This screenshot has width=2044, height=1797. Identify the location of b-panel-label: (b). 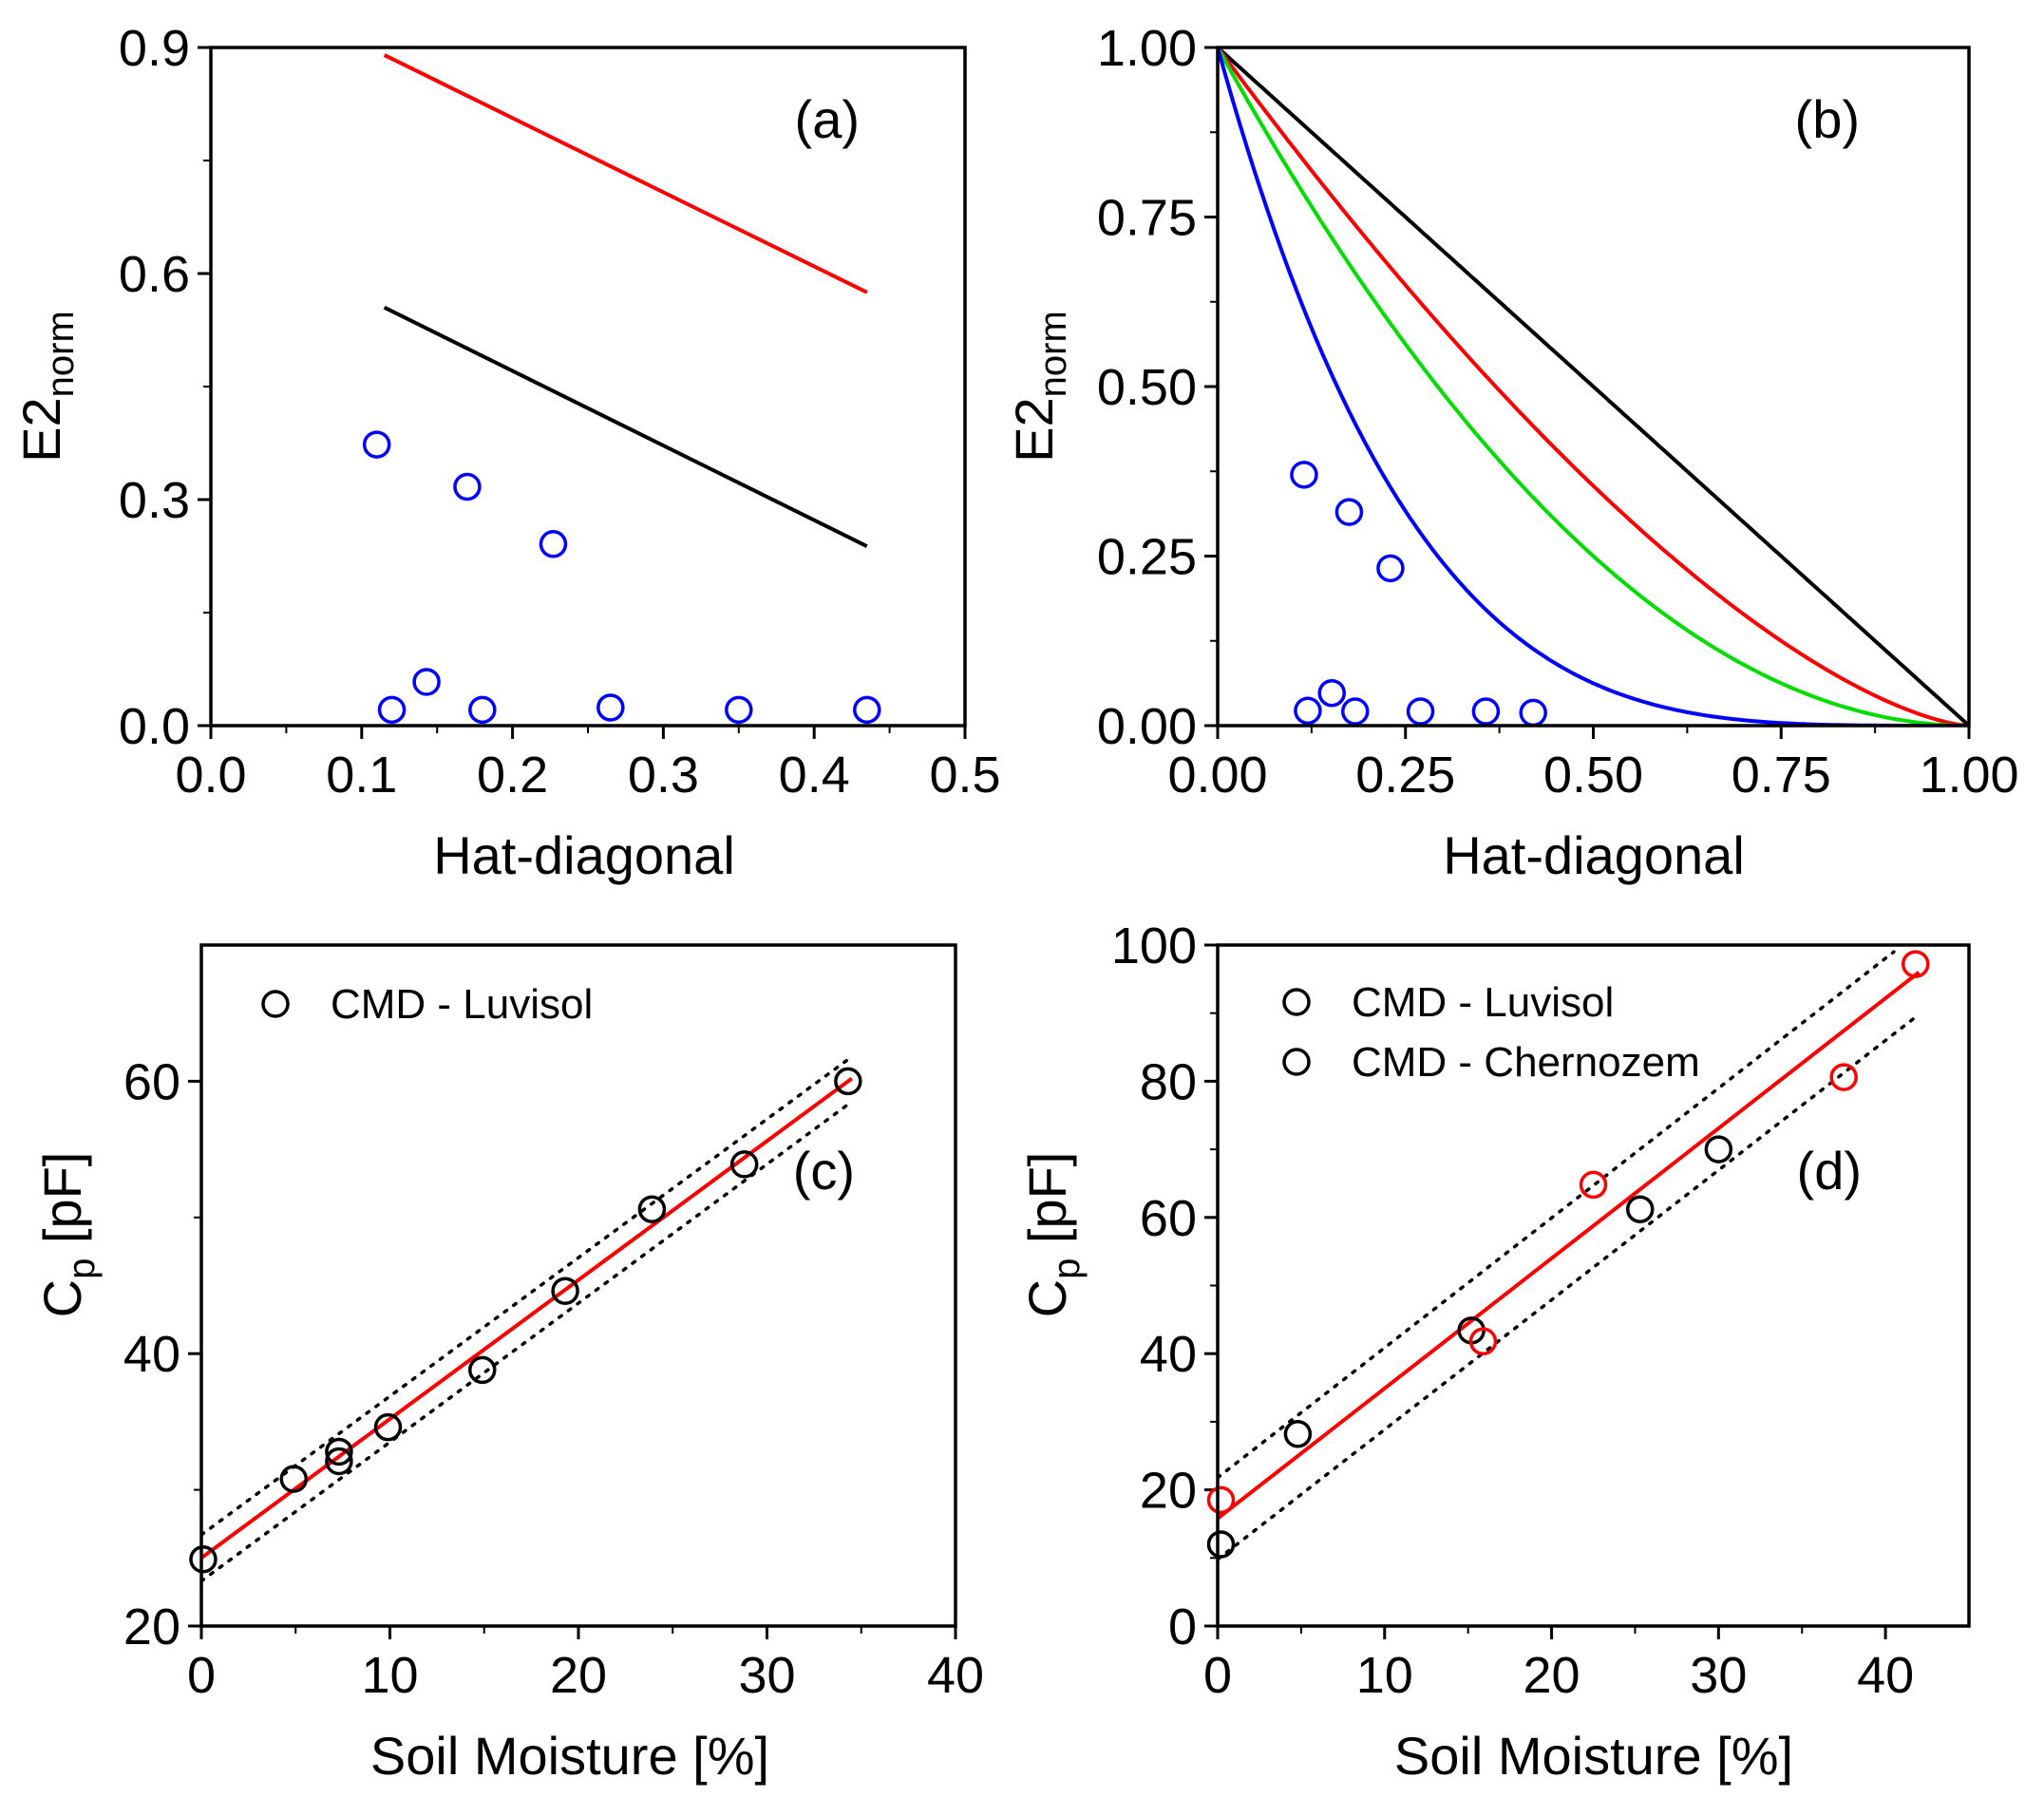
(1827, 119).